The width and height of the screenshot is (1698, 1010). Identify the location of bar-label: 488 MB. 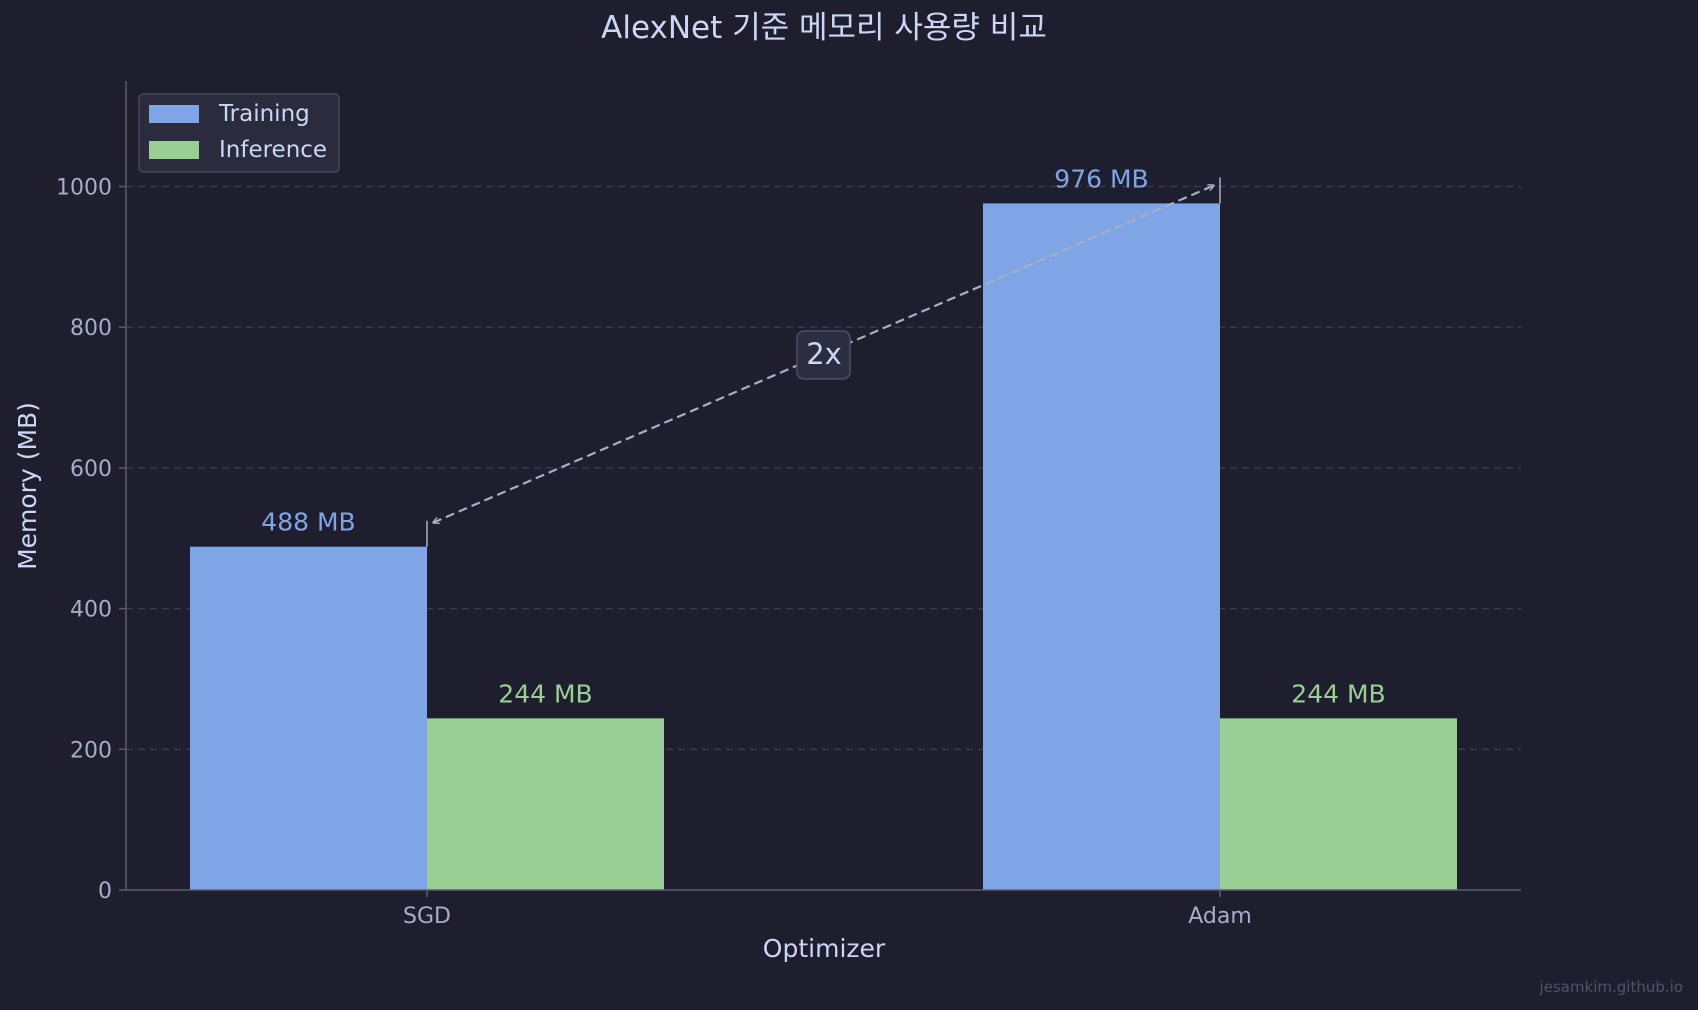
(308, 522).